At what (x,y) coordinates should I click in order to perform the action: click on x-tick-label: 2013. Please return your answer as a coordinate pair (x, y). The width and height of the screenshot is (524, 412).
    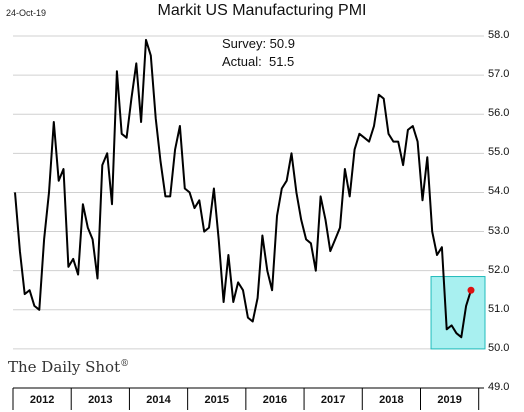
    Looking at the image, I should click on (100, 400).